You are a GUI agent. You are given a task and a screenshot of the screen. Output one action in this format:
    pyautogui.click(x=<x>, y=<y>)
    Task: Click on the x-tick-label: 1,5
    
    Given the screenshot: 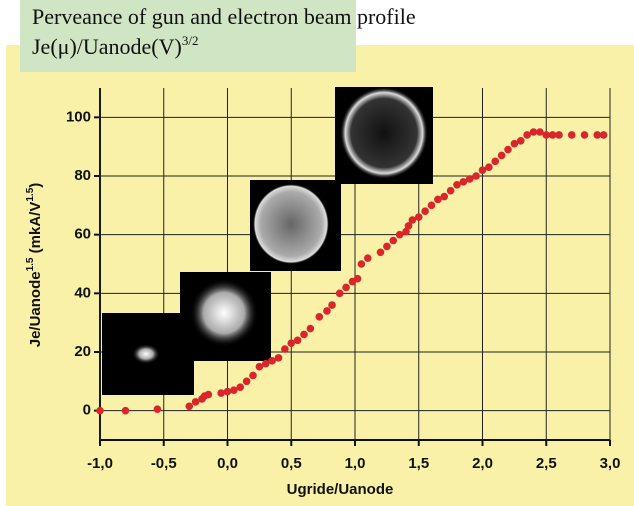 What is the action you would take?
    pyautogui.click(x=418, y=463)
    